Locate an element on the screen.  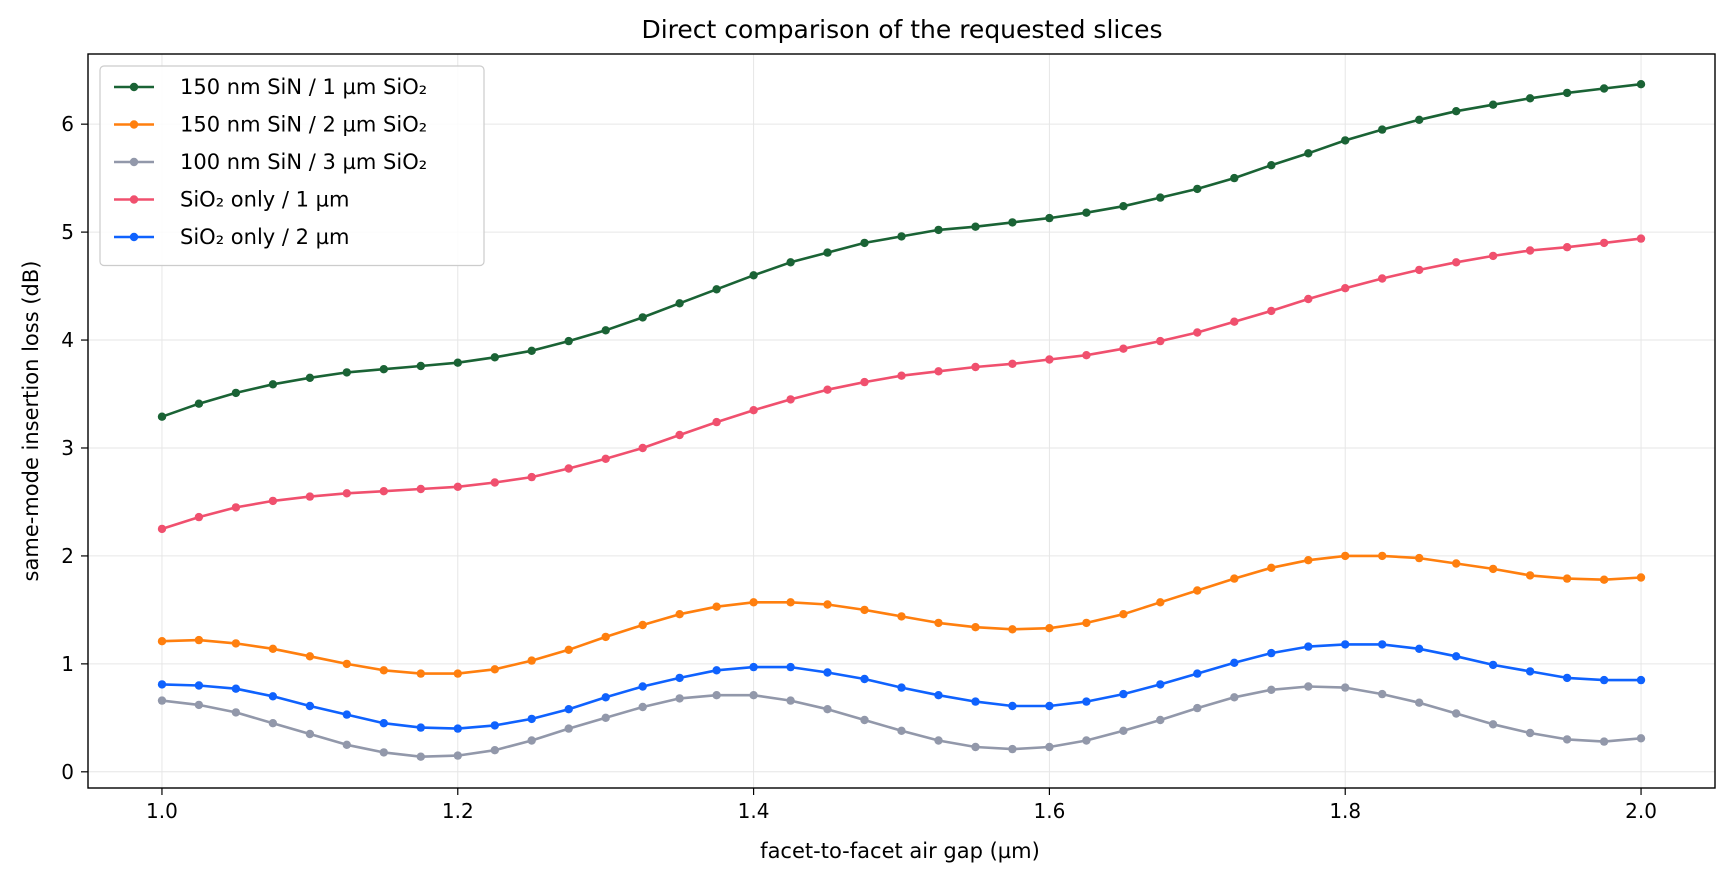
legend-box is located at coordinates (292, 166).